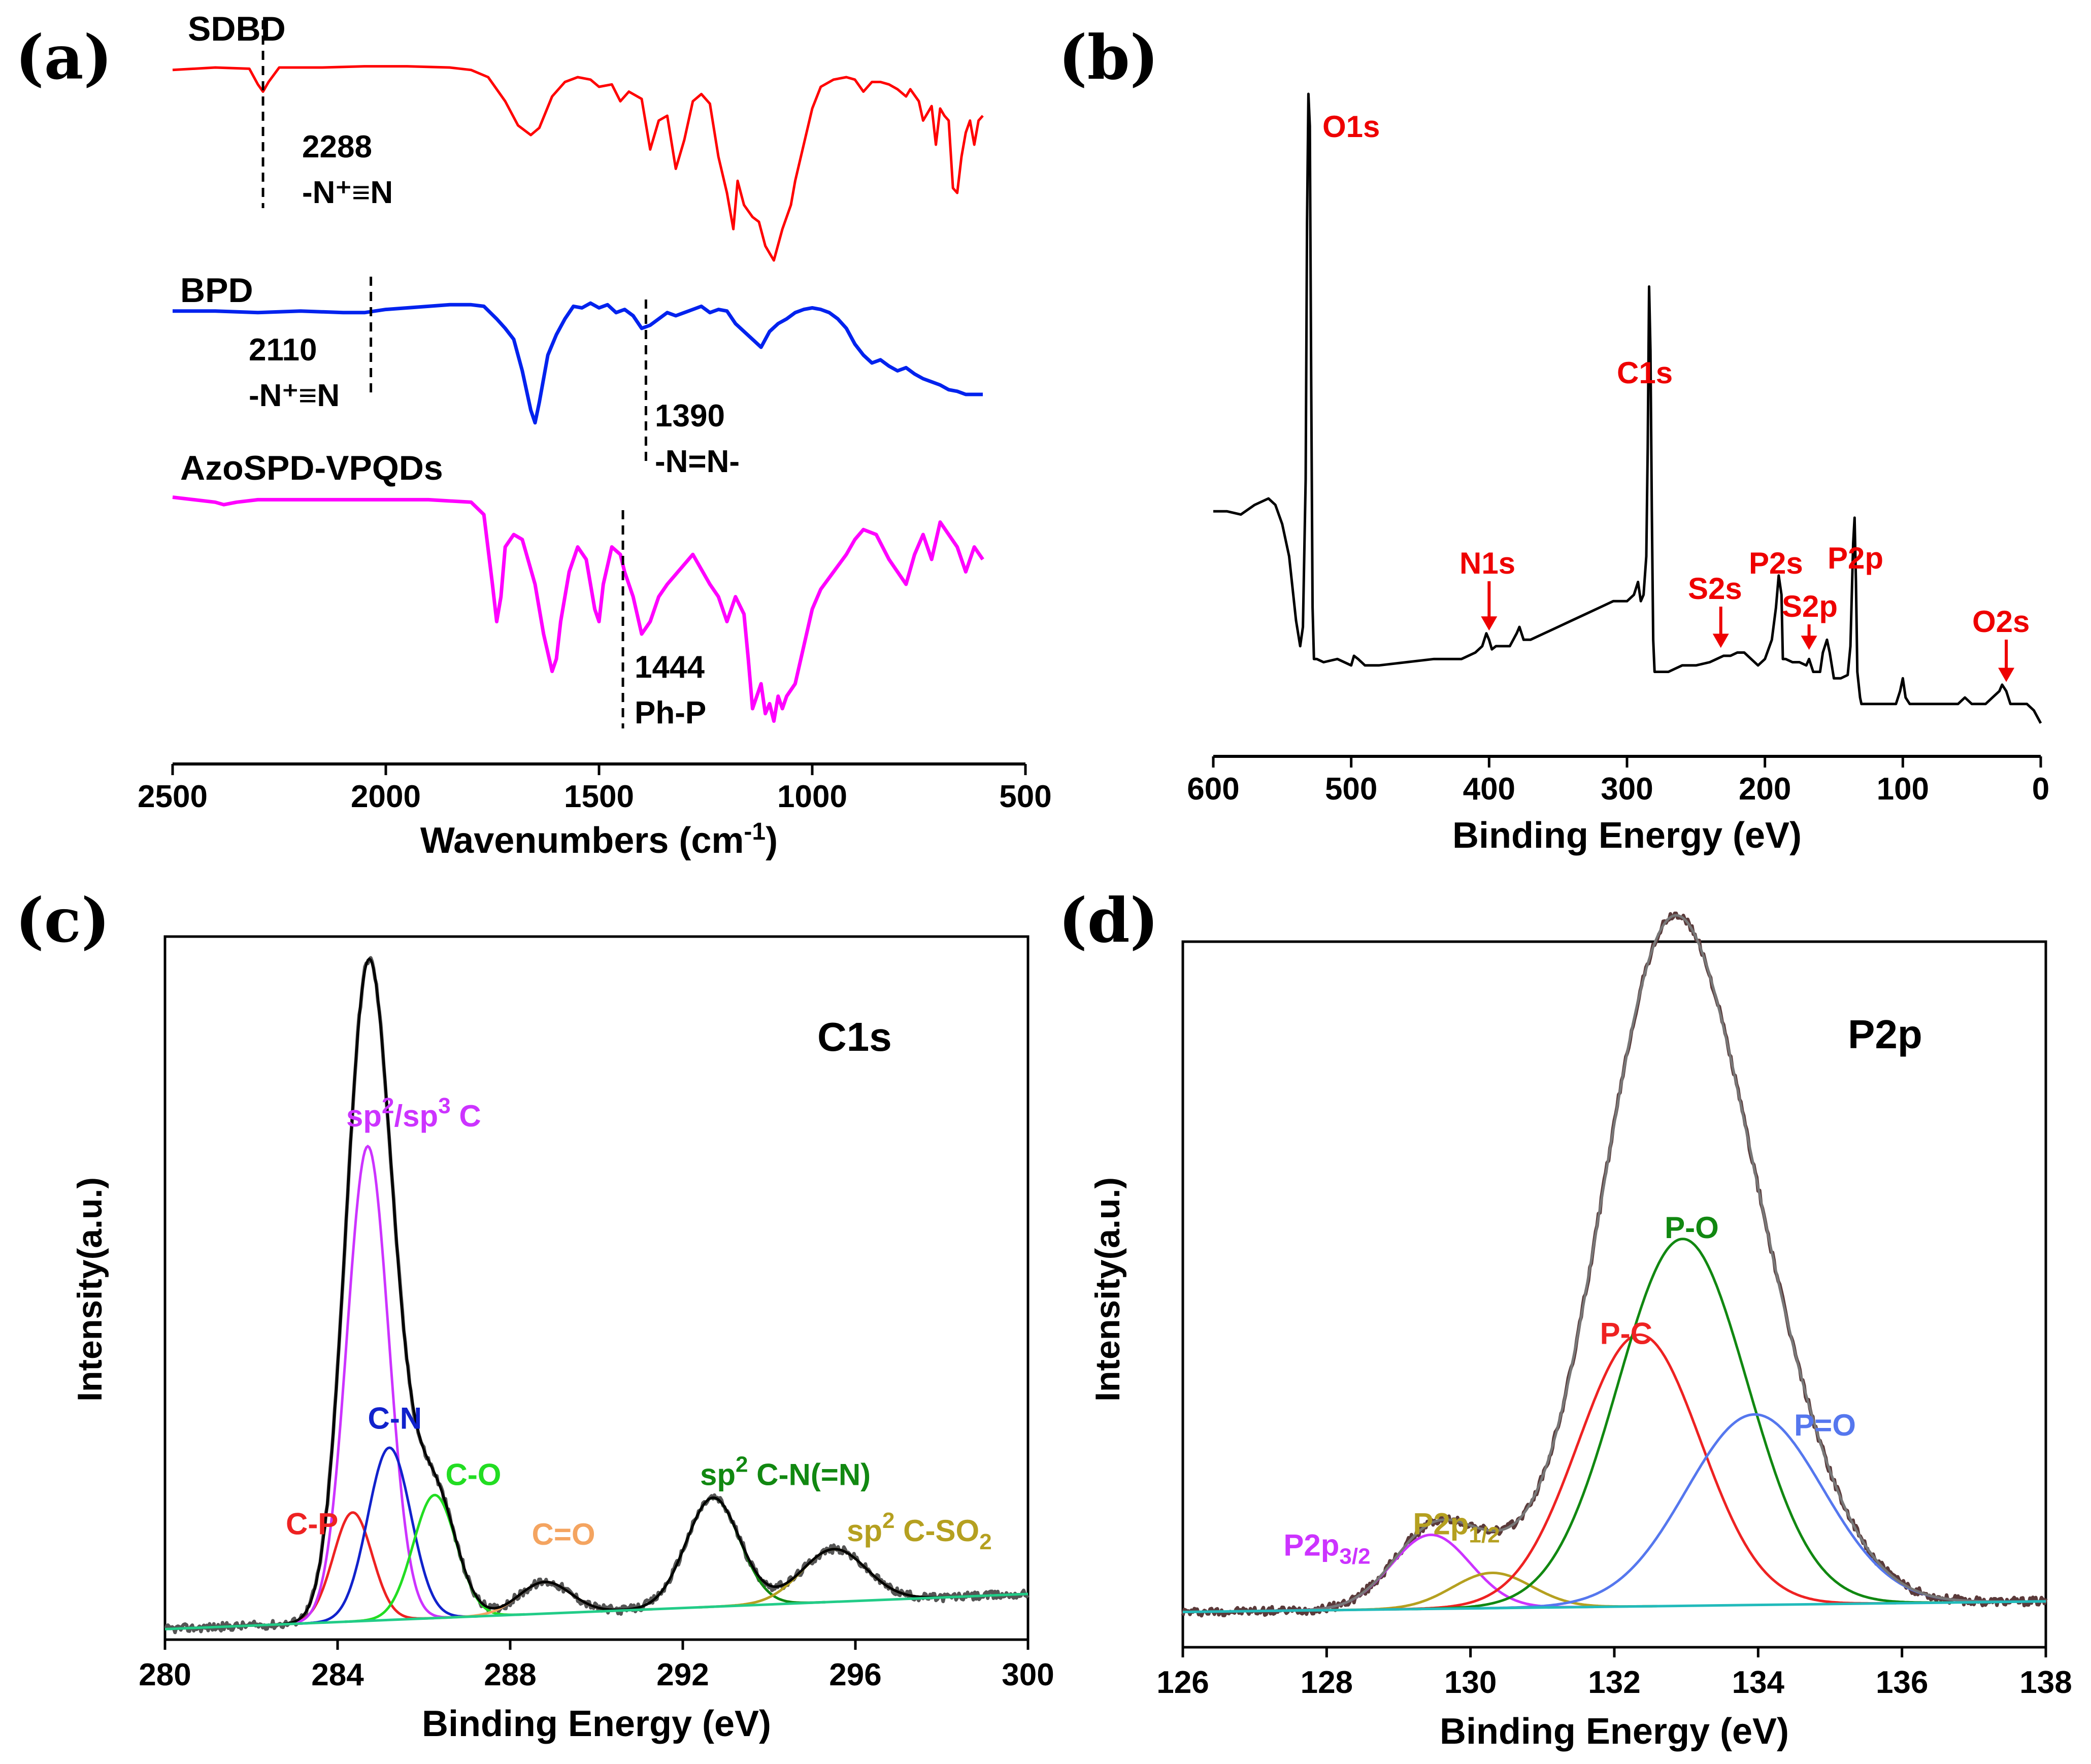  What do you see at coordinates (2041, 789) in the screenshot?
I see `x-tick-label: 0` at bounding box center [2041, 789].